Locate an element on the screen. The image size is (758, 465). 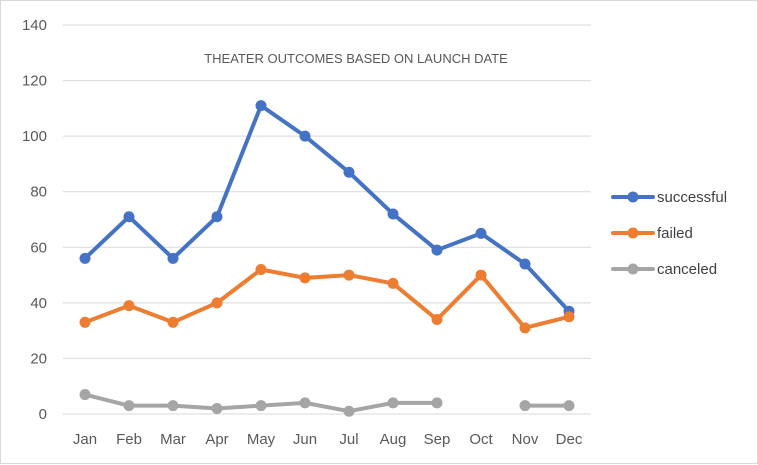
x-tick-label: Sep is located at coordinates (437, 439).